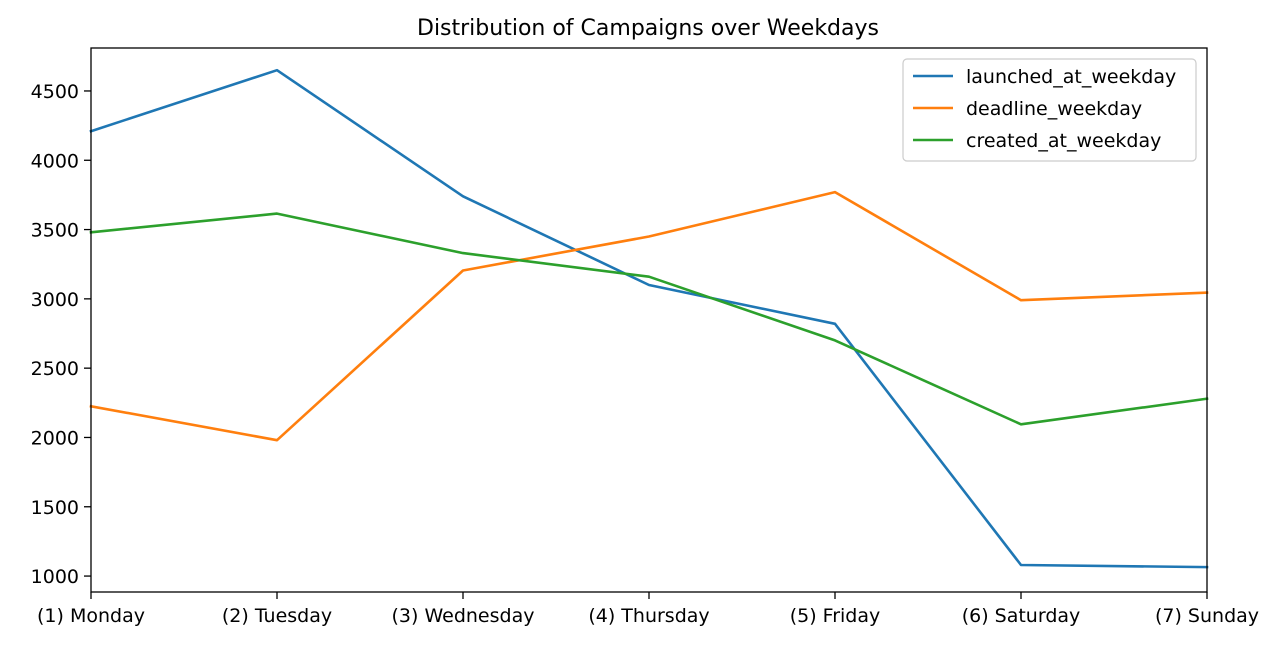  What do you see at coordinates (55, 161) in the screenshot?
I see `y-tick-label: 4000` at bounding box center [55, 161].